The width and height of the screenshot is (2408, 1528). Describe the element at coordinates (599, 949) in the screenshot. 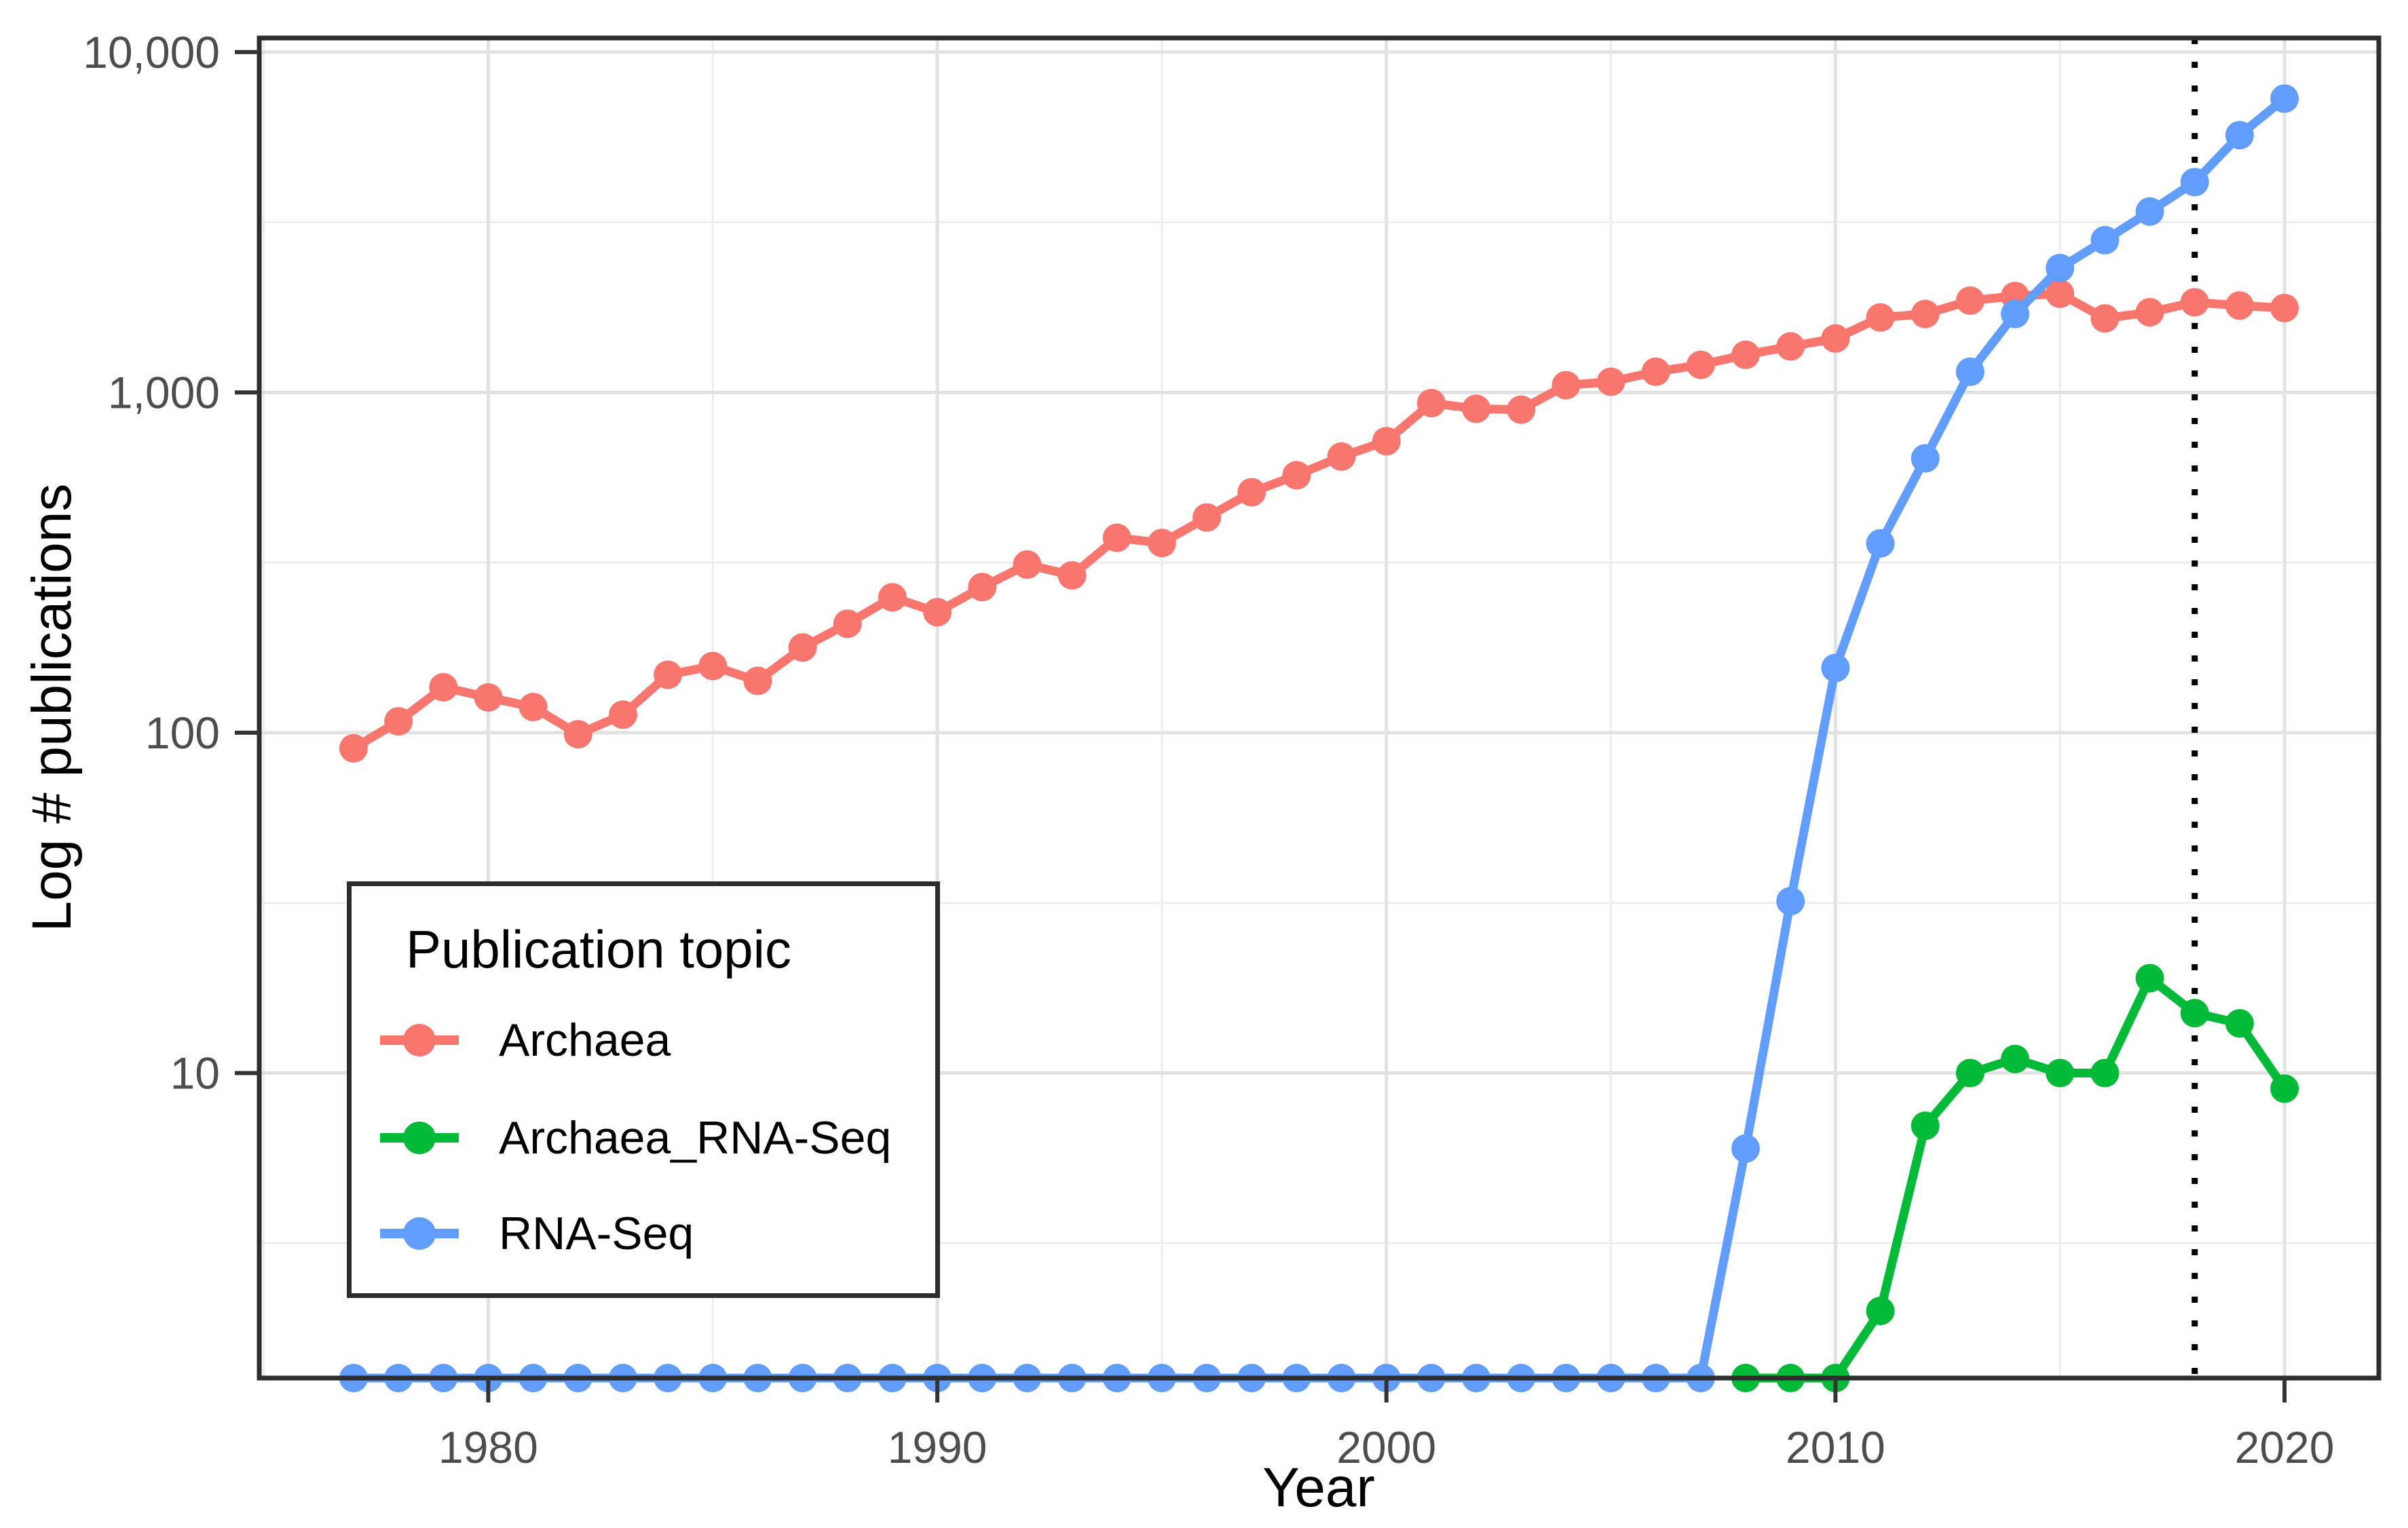

I see `legend-title: Publication topic` at that location.